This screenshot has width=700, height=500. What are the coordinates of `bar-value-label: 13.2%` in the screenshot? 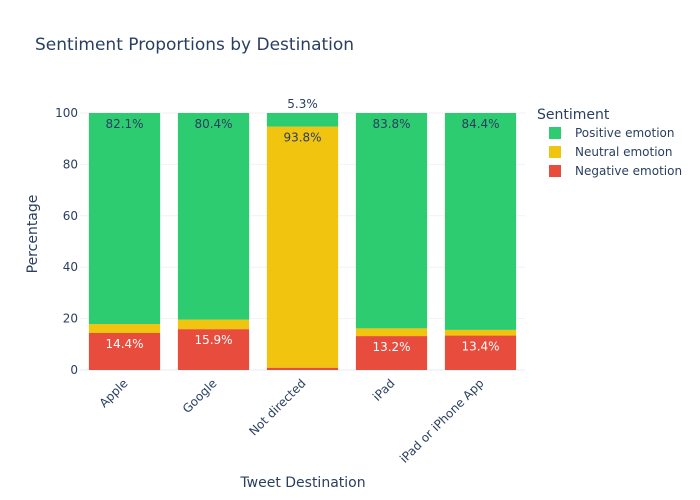 It's located at (391, 347).